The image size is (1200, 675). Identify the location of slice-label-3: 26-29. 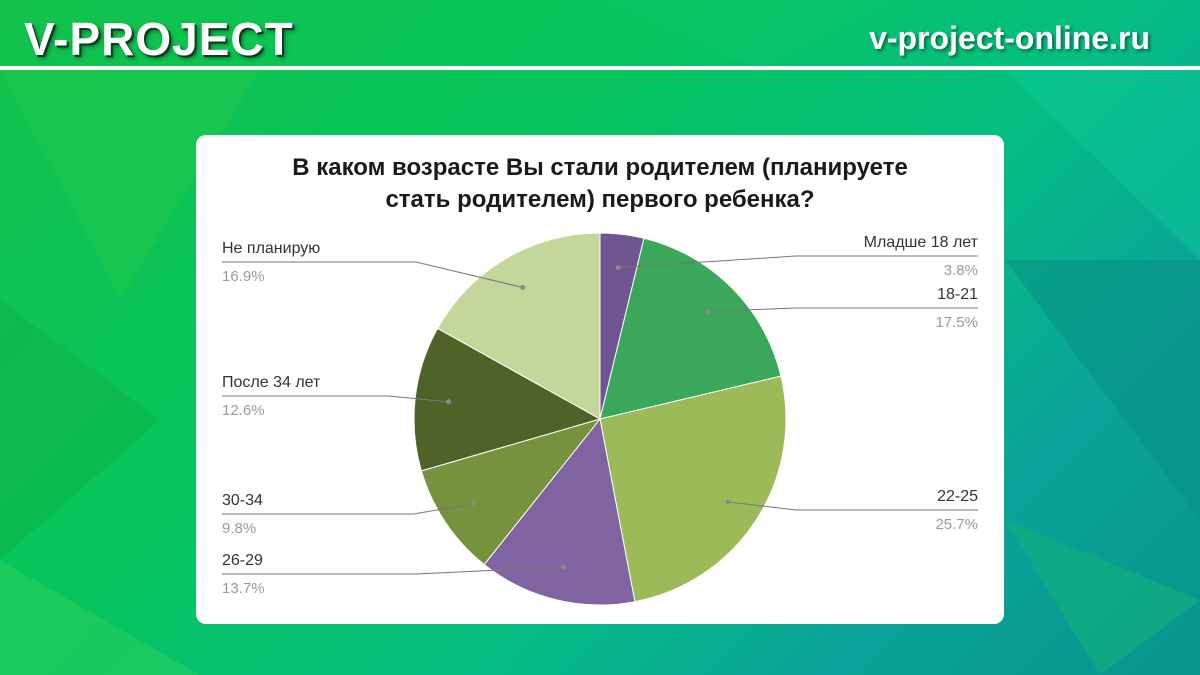
(242, 560).